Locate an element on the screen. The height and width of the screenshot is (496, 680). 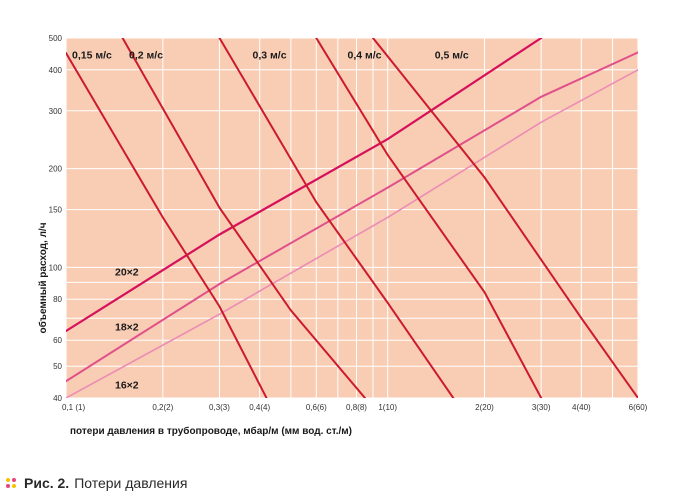
figure-caption: Рис. 2. Потери давления is located at coordinates (94, 483).